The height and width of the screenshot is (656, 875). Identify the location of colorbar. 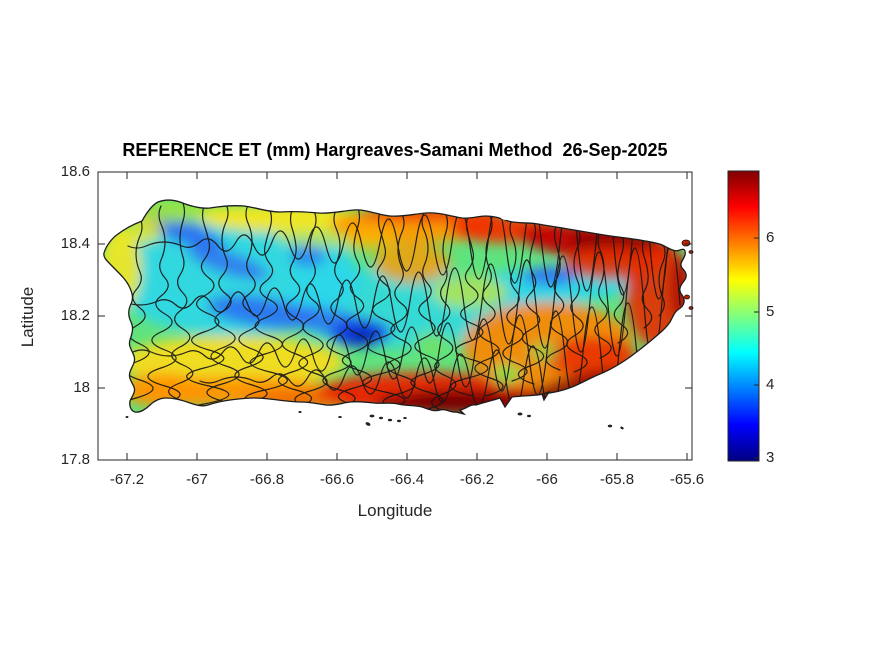
(743, 316).